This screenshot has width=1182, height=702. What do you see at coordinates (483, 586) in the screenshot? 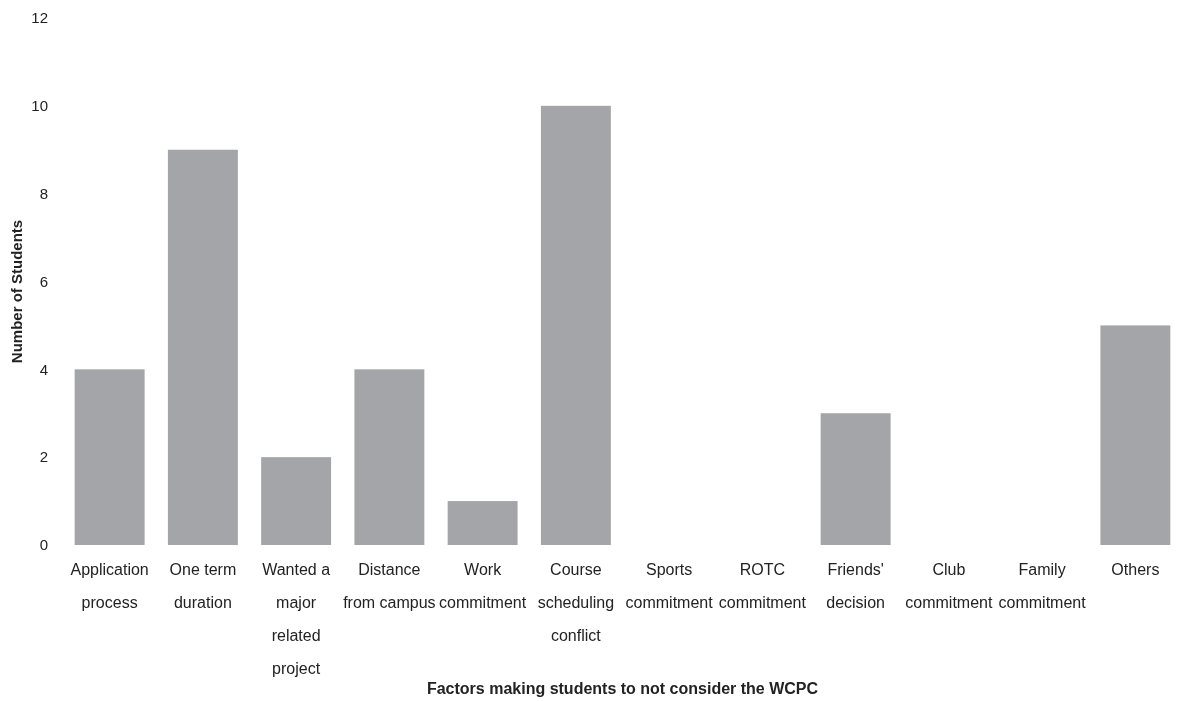
I see `x-tick-label: Work commitment` at bounding box center [483, 586].